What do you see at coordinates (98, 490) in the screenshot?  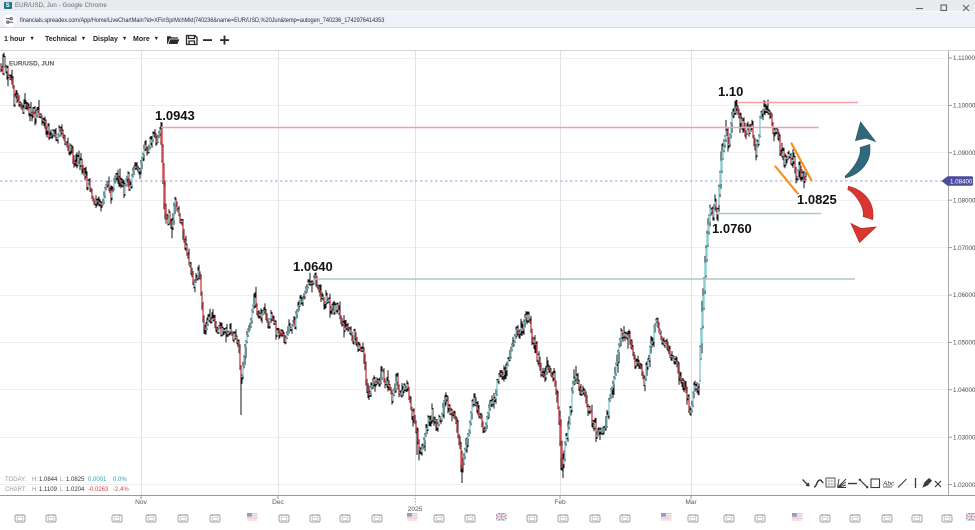 I see `svg-text: -0.0263` at bounding box center [98, 490].